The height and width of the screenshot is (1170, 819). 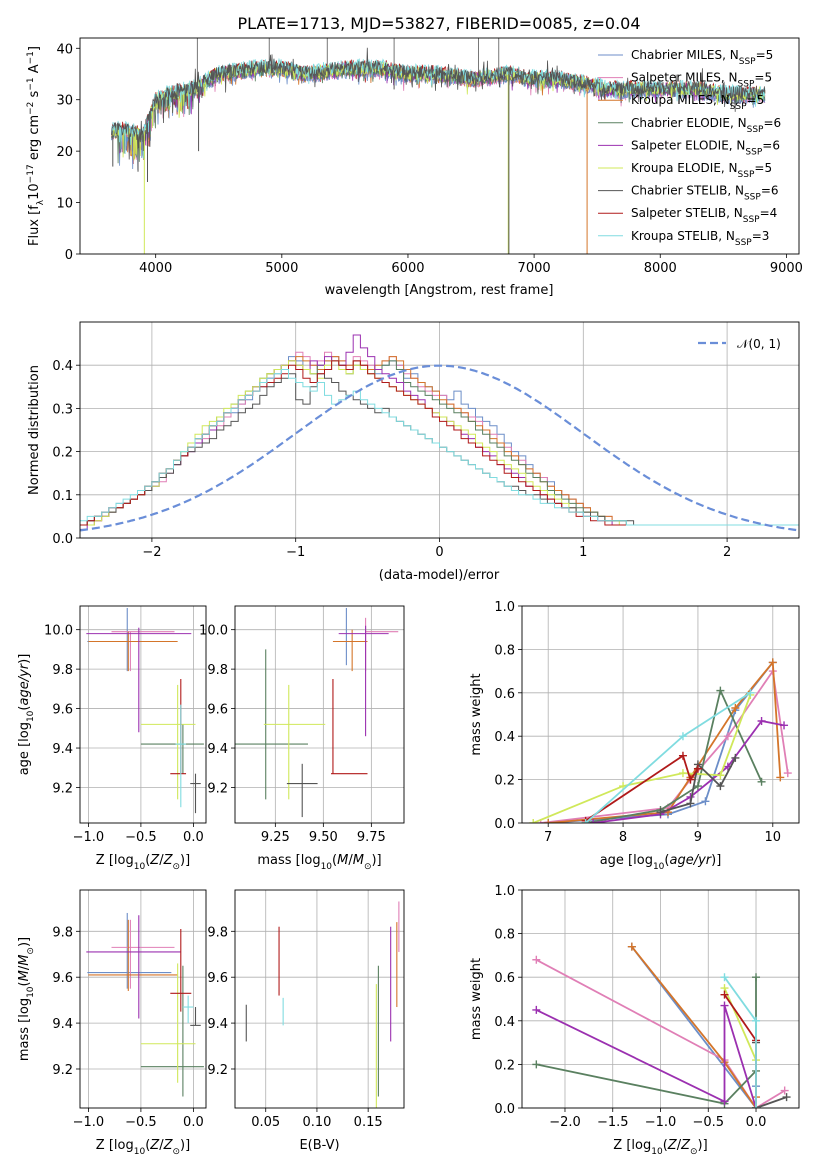 What do you see at coordinates (213, 631) in the screenshot?
I see `age-vs-mass-ytick-label: 10.0` at bounding box center [213, 631].